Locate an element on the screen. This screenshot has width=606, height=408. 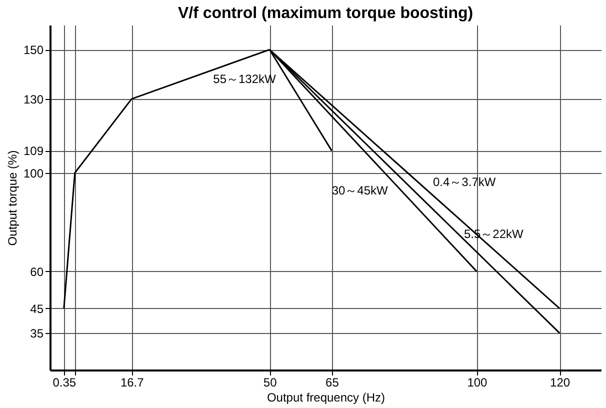
x-axis-title: Output frequency (Hz) is located at coordinates (326, 397).